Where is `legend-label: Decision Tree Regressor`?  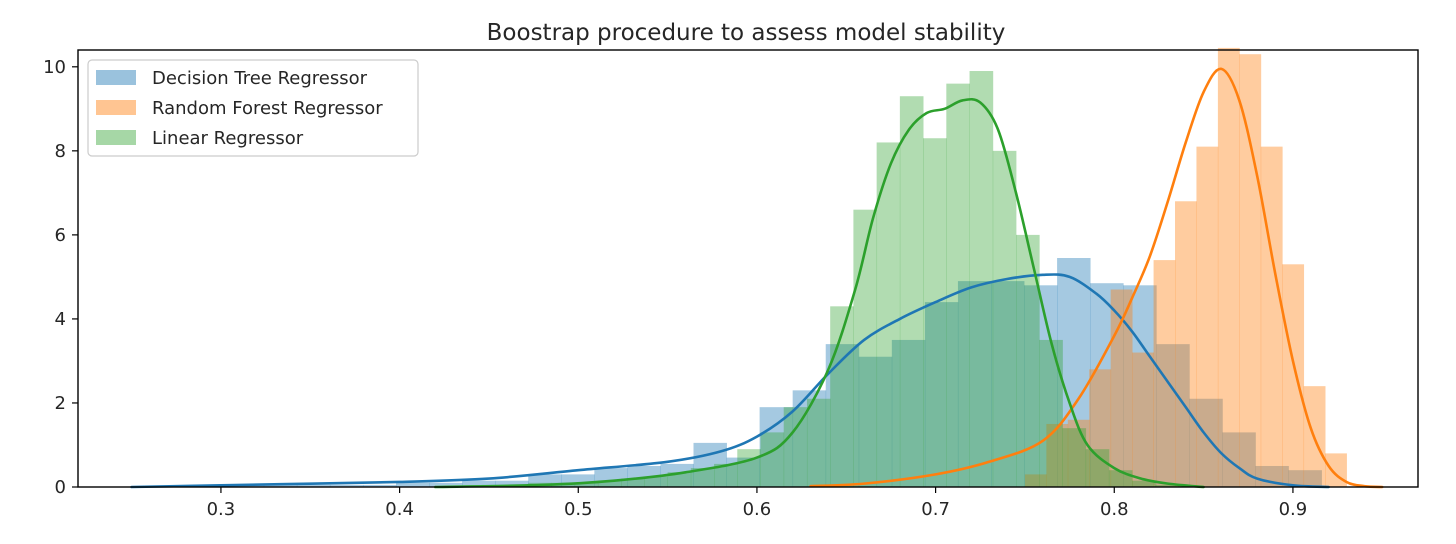 legend-label: Decision Tree Regressor is located at coordinates (260, 78).